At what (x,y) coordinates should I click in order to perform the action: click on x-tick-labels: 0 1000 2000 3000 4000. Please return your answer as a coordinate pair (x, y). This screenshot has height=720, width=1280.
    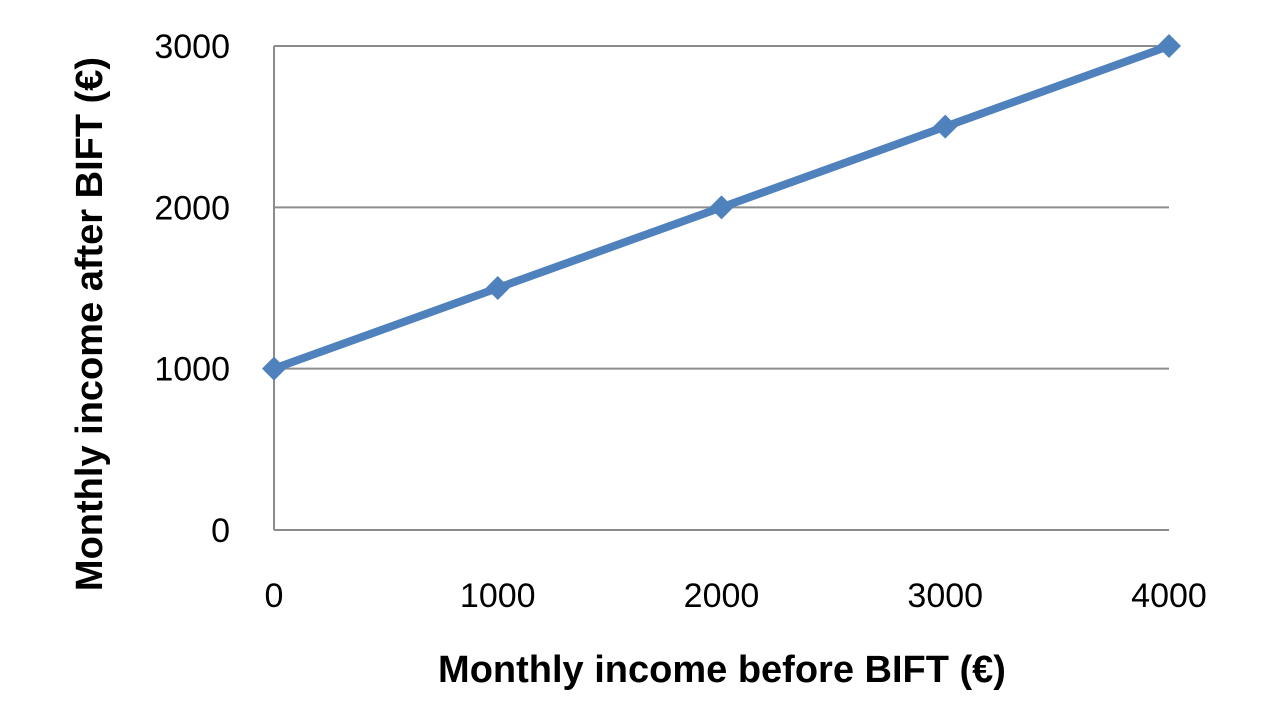
    Looking at the image, I should click on (736, 596).